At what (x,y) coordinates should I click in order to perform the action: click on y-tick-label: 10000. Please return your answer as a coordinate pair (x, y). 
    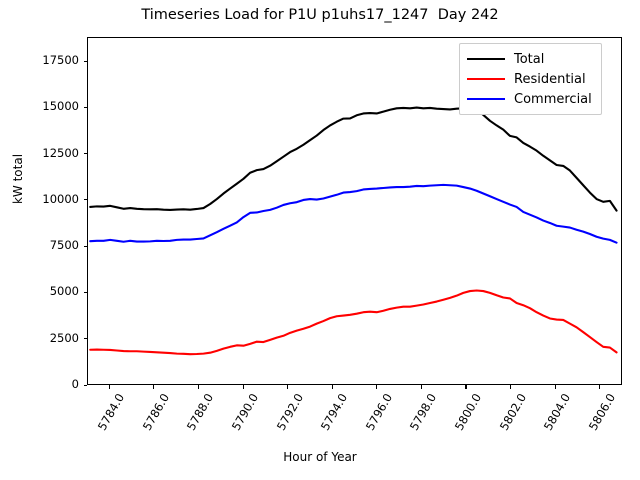
    Looking at the image, I should click on (60, 198).